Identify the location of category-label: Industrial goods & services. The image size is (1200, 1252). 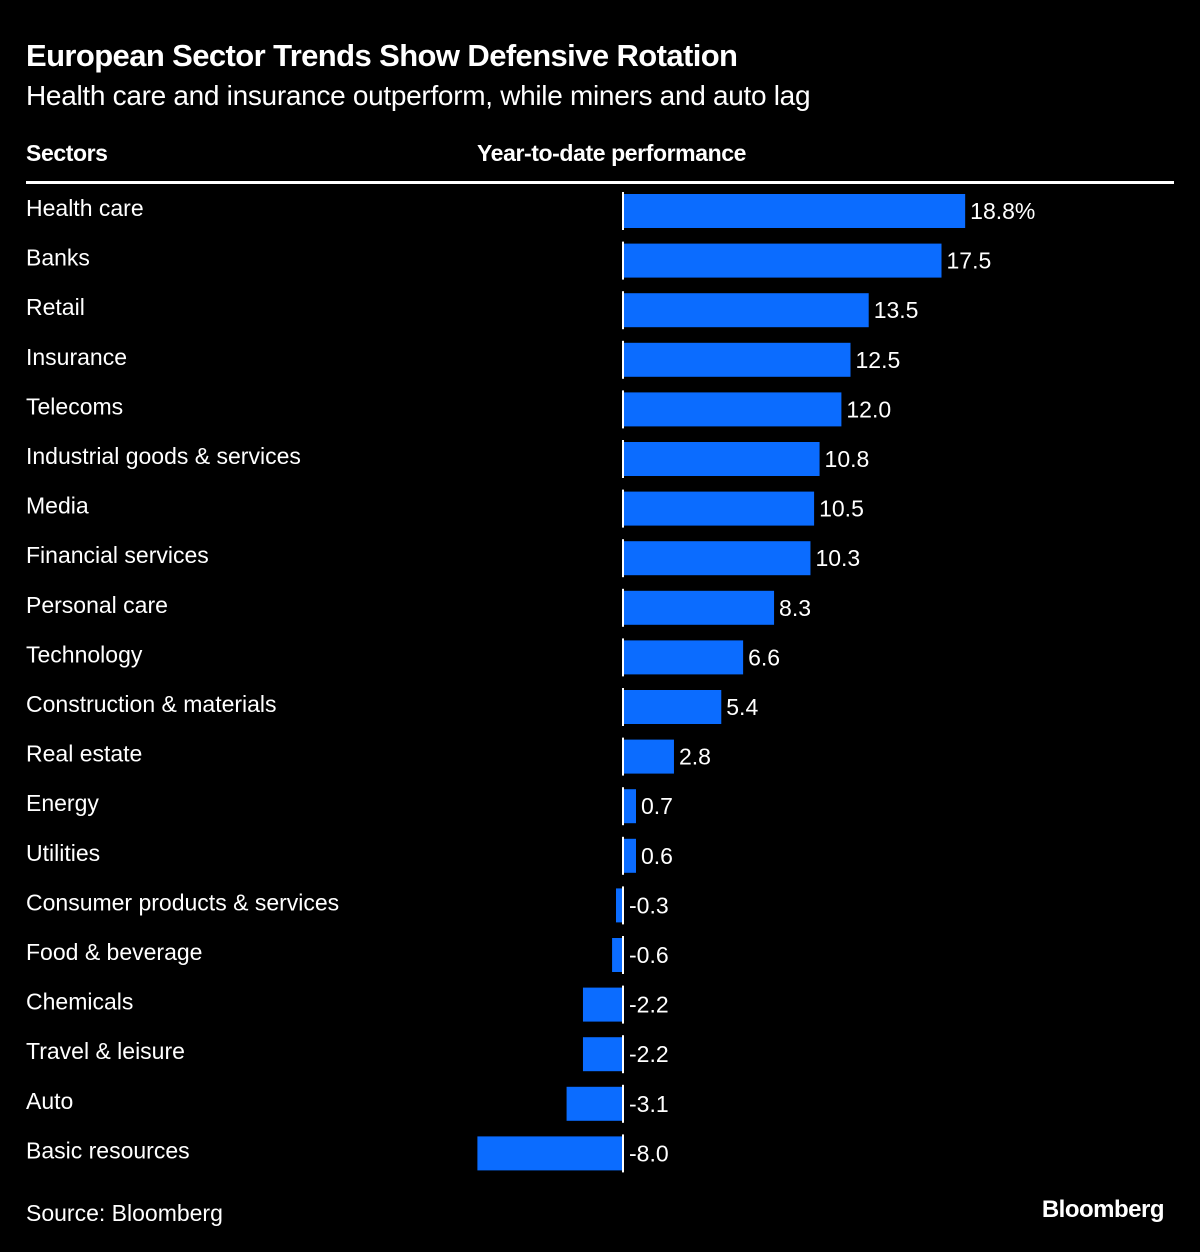
(163, 456).